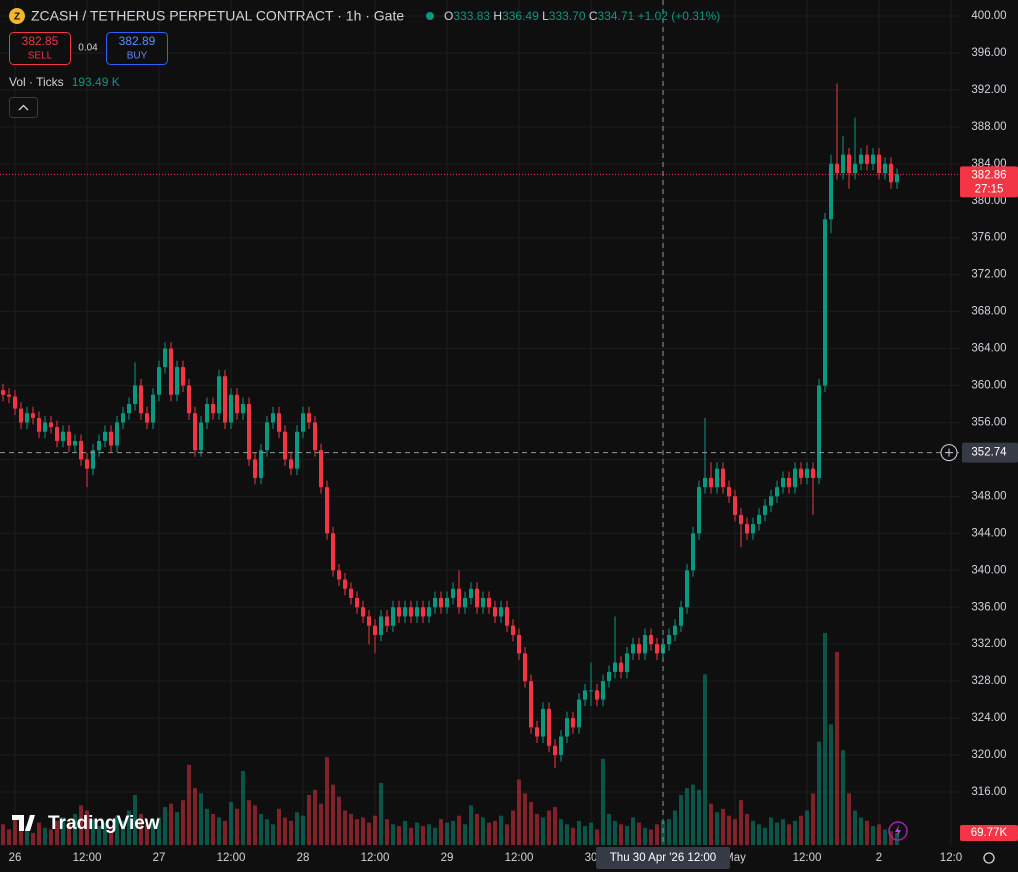 The width and height of the screenshot is (1018, 872). What do you see at coordinates (567, 16) in the screenshot?
I see `ohlc-value: 333.70` at bounding box center [567, 16].